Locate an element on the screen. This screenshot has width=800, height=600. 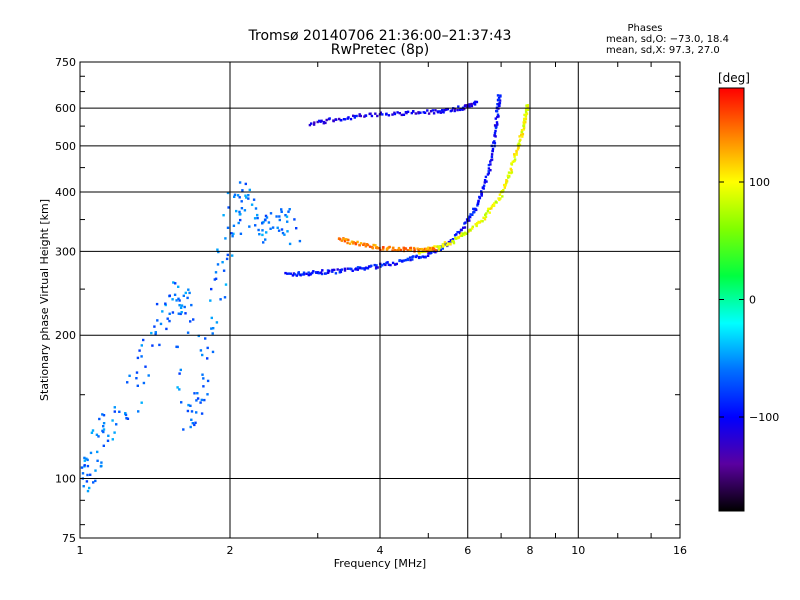
y-tick-label: 750 is located at coordinates (65, 62).